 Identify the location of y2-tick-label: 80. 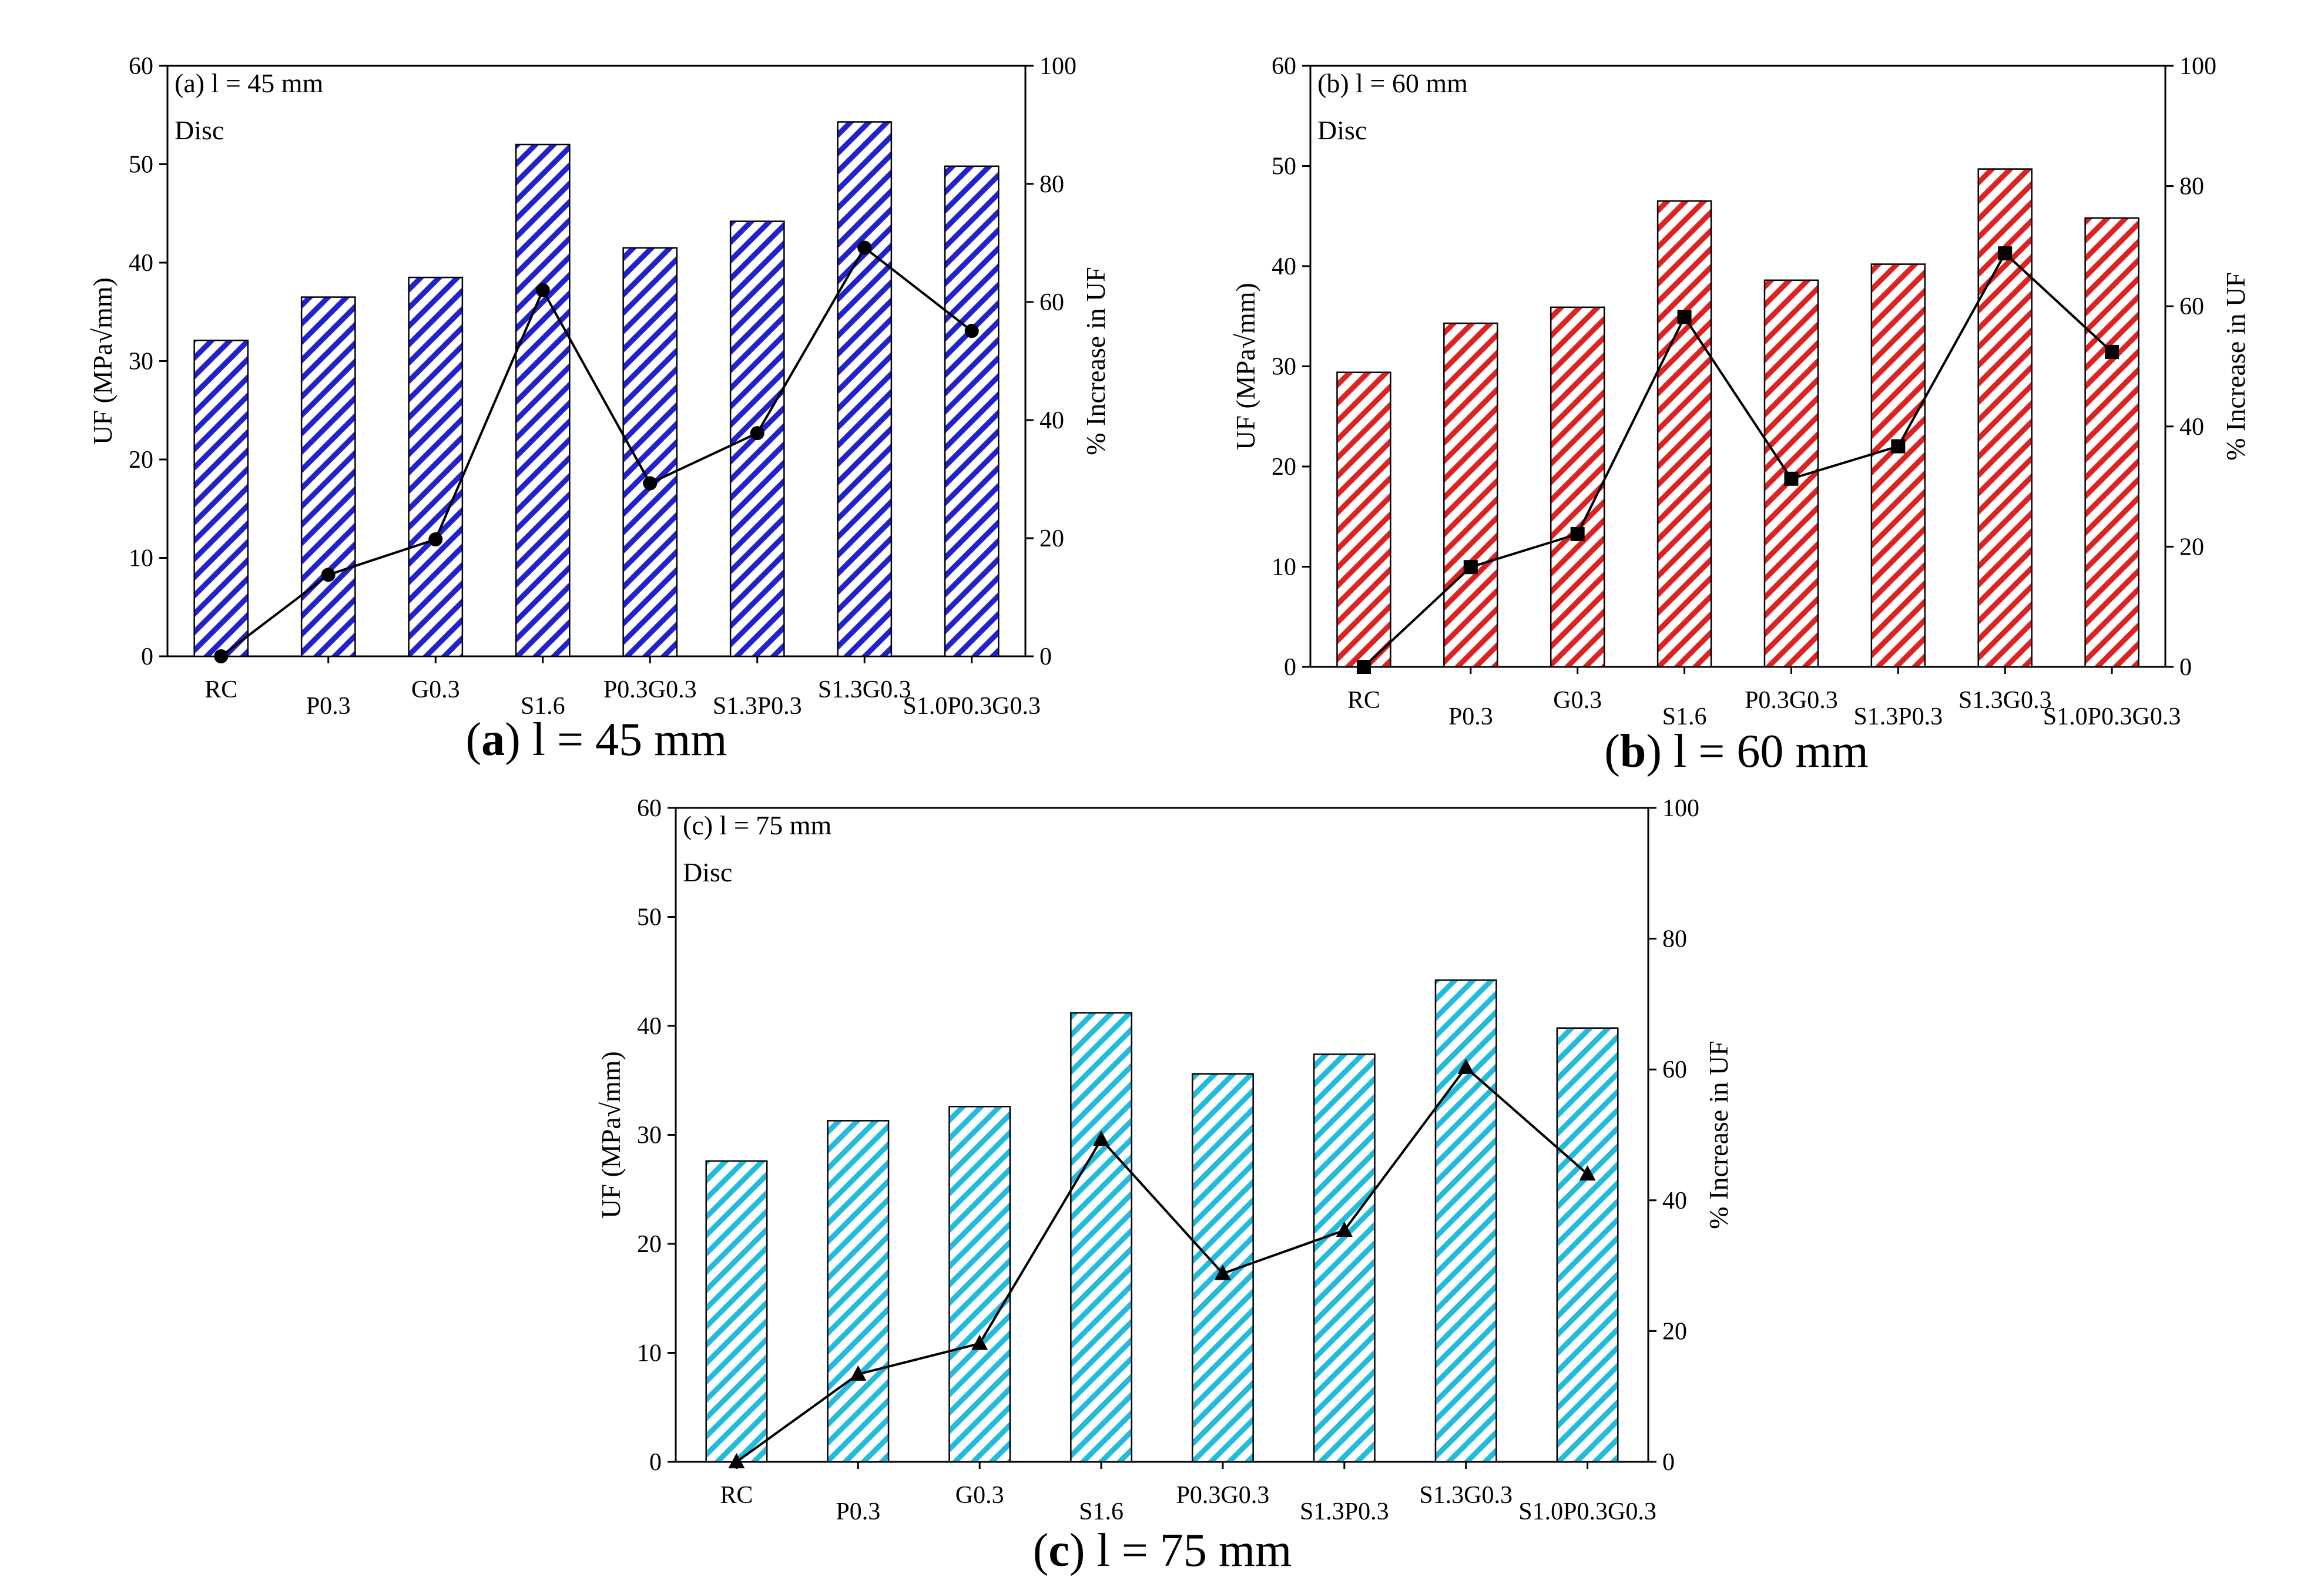
(1675, 939).